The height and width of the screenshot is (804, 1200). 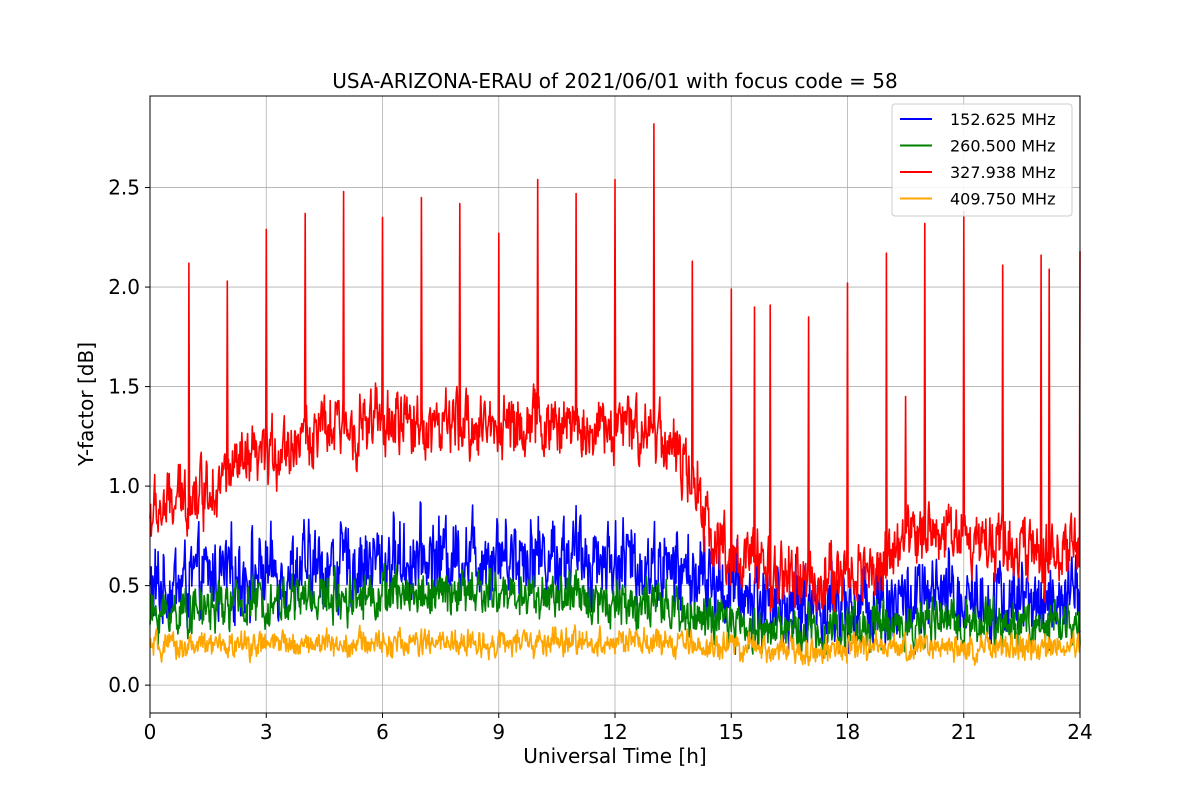 I want to click on x-axis: 0 3 6 9 12 15 18 21 24, so click(x=618, y=728).